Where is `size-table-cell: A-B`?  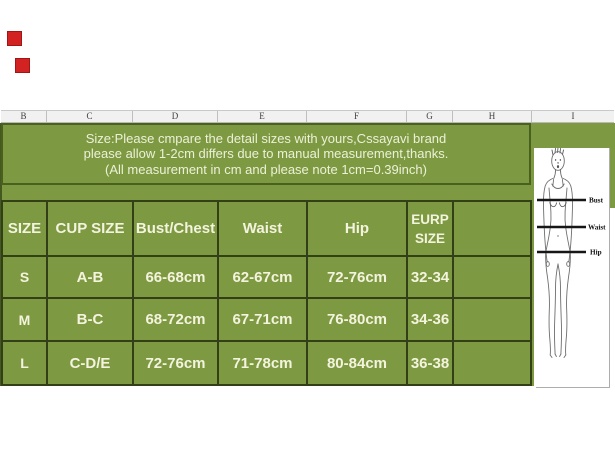 size-table-cell: A-B is located at coordinates (91, 278).